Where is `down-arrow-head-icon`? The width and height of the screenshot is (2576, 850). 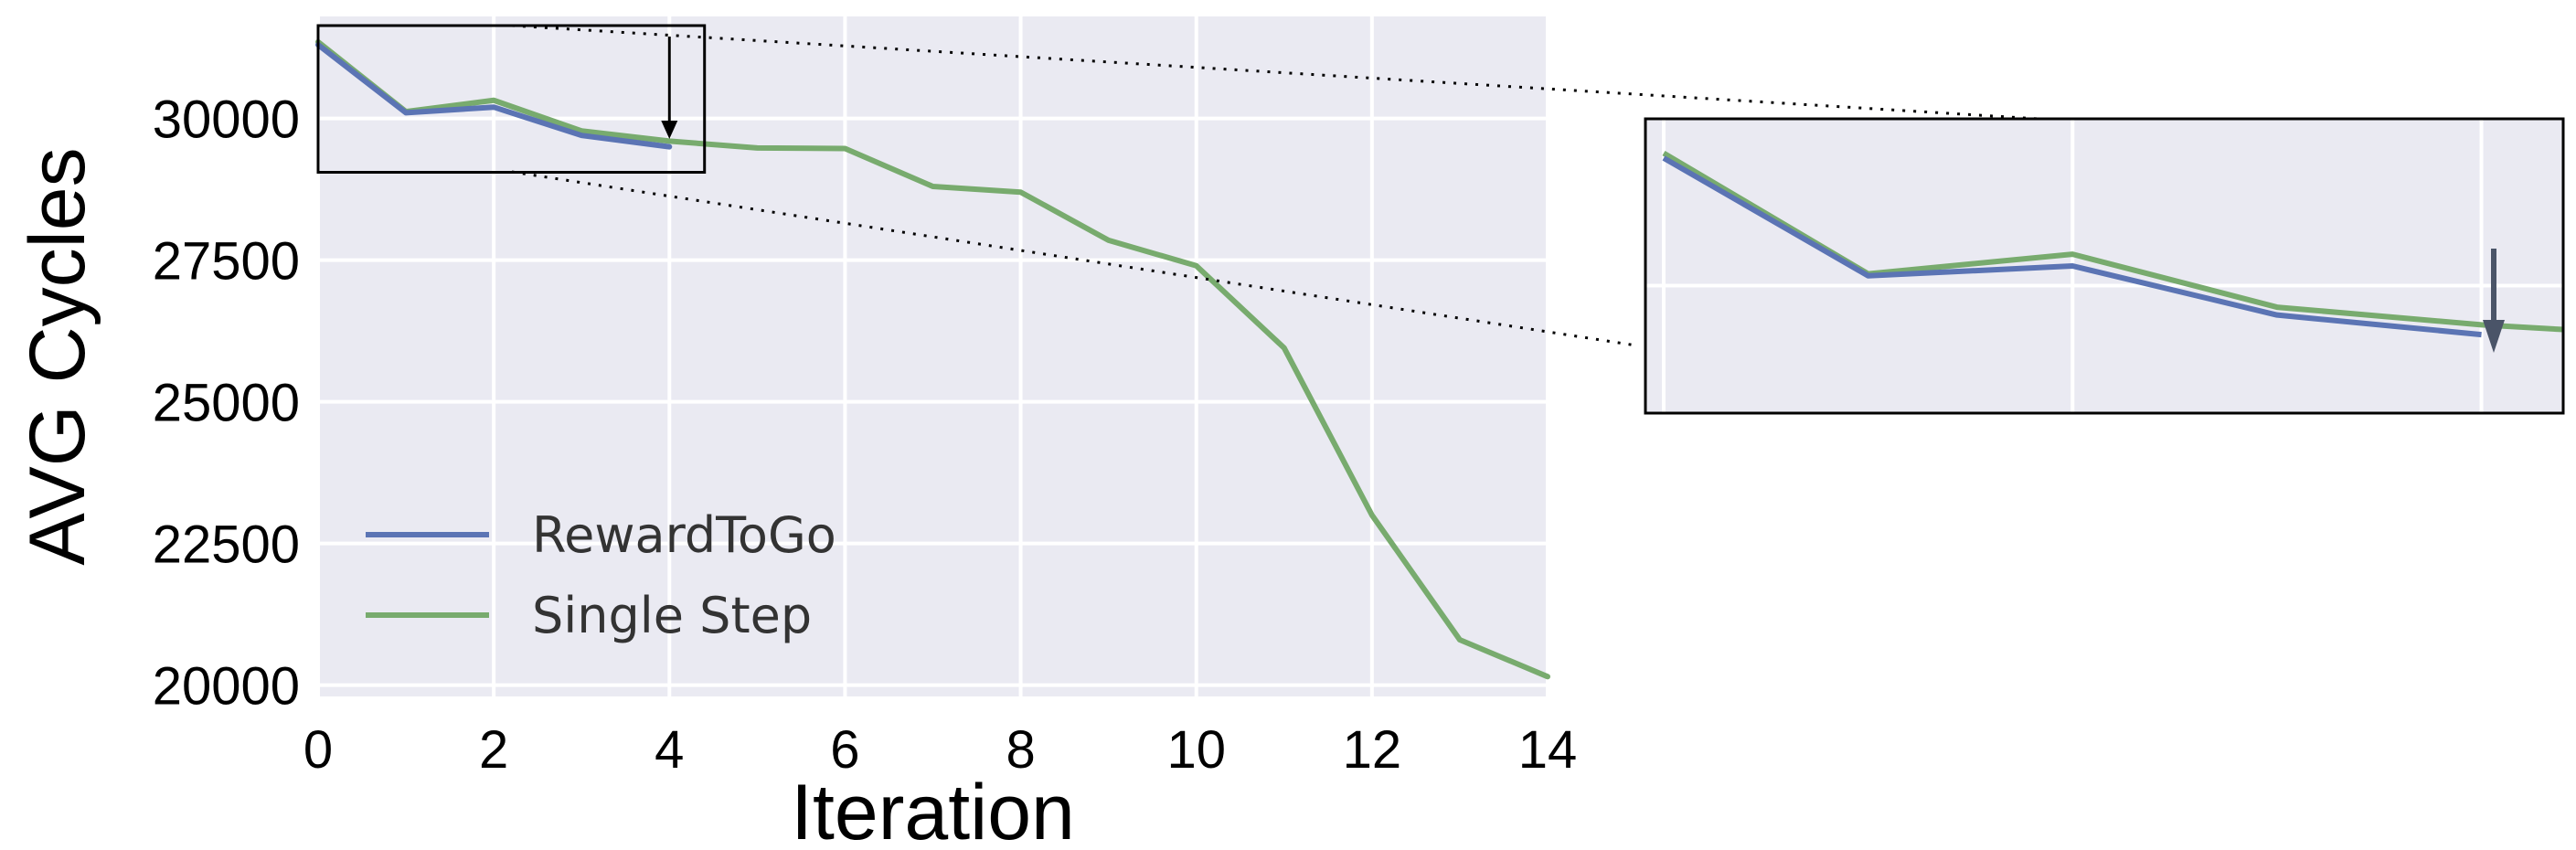 down-arrow-head-icon is located at coordinates (669, 130).